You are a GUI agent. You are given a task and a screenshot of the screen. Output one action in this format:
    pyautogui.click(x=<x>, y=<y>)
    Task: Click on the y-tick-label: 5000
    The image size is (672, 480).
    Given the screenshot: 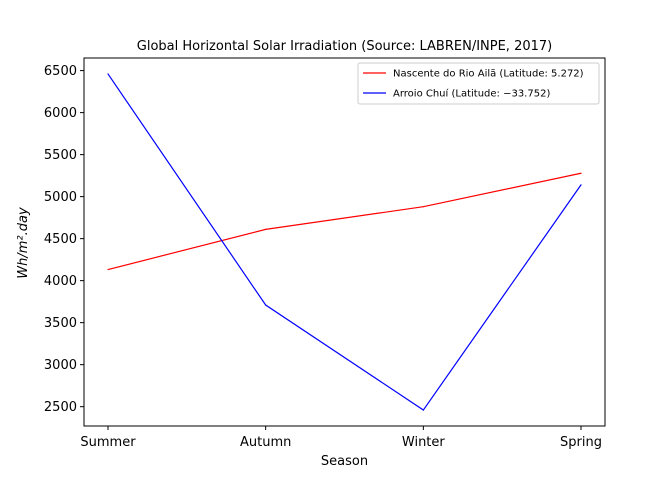 What is the action you would take?
    pyautogui.click(x=60, y=197)
    